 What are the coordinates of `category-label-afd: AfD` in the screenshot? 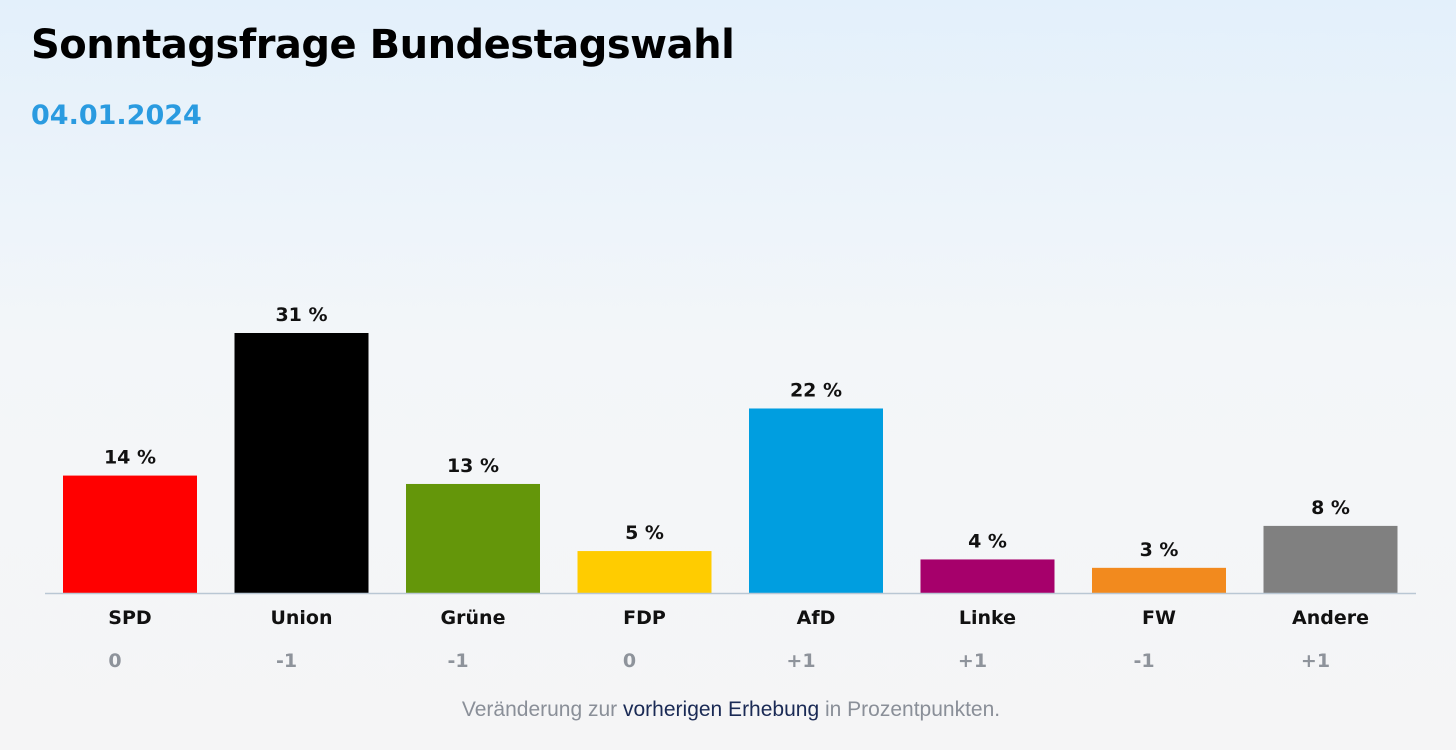 It's located at (816, 618).